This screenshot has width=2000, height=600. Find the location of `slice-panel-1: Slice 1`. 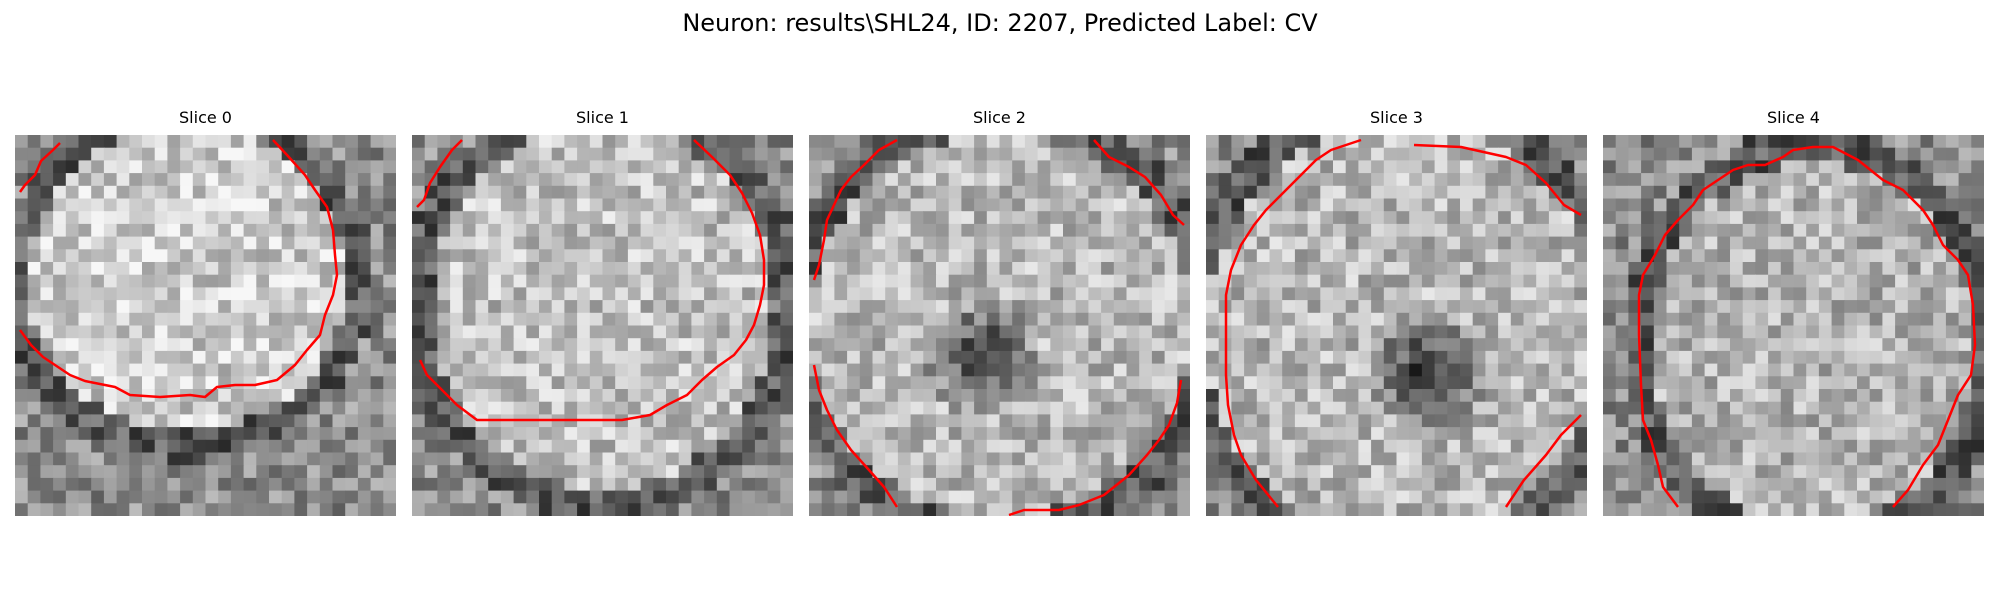

slice-panel-1: Slice 1 is located at coordinates (602, 313).